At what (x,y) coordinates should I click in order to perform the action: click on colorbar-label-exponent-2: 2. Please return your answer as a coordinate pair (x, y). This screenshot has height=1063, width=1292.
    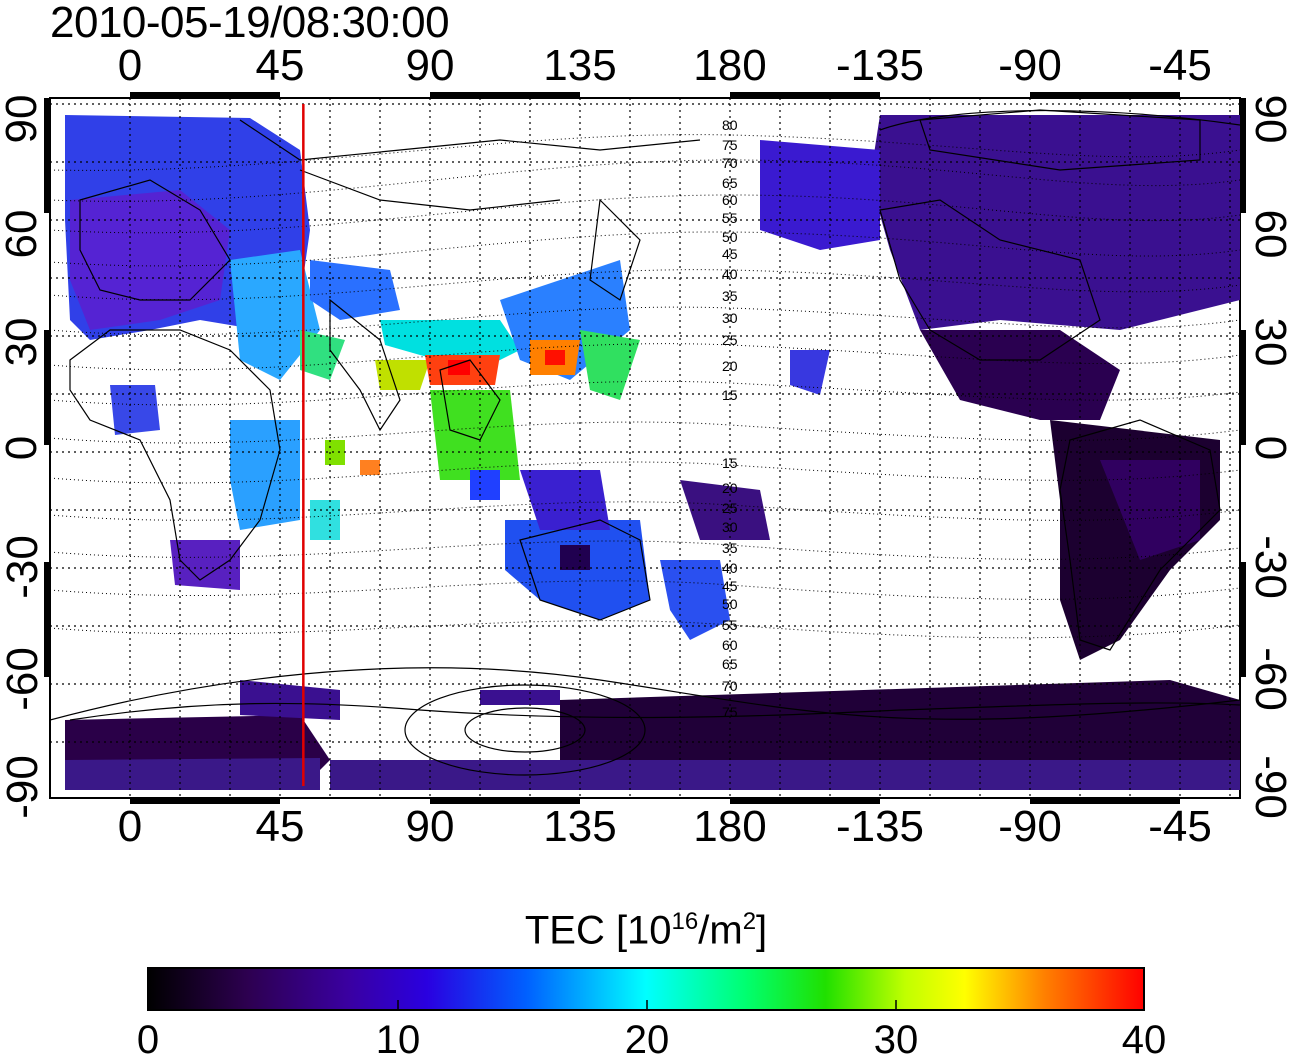
    Looking at the image, I should click on (749, 921).